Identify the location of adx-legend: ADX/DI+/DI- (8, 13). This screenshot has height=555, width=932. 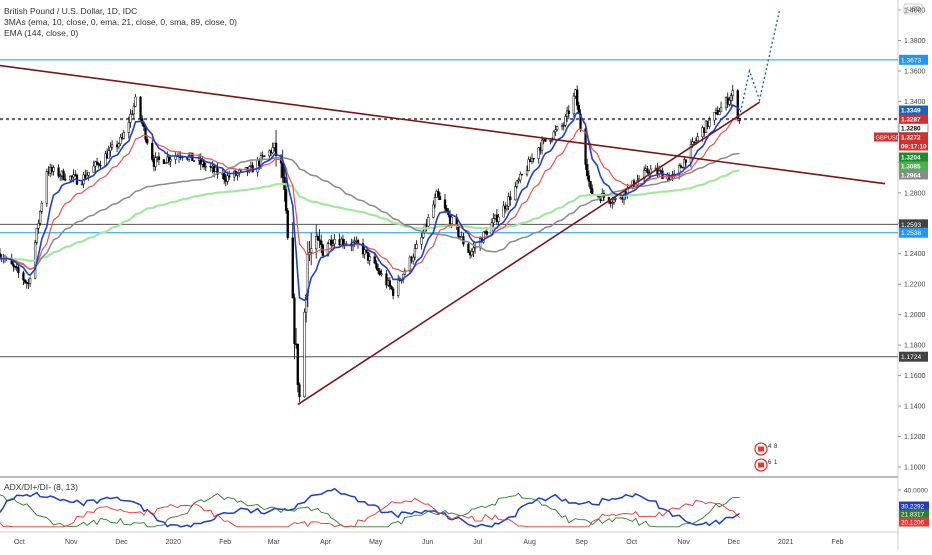
(41, 487).